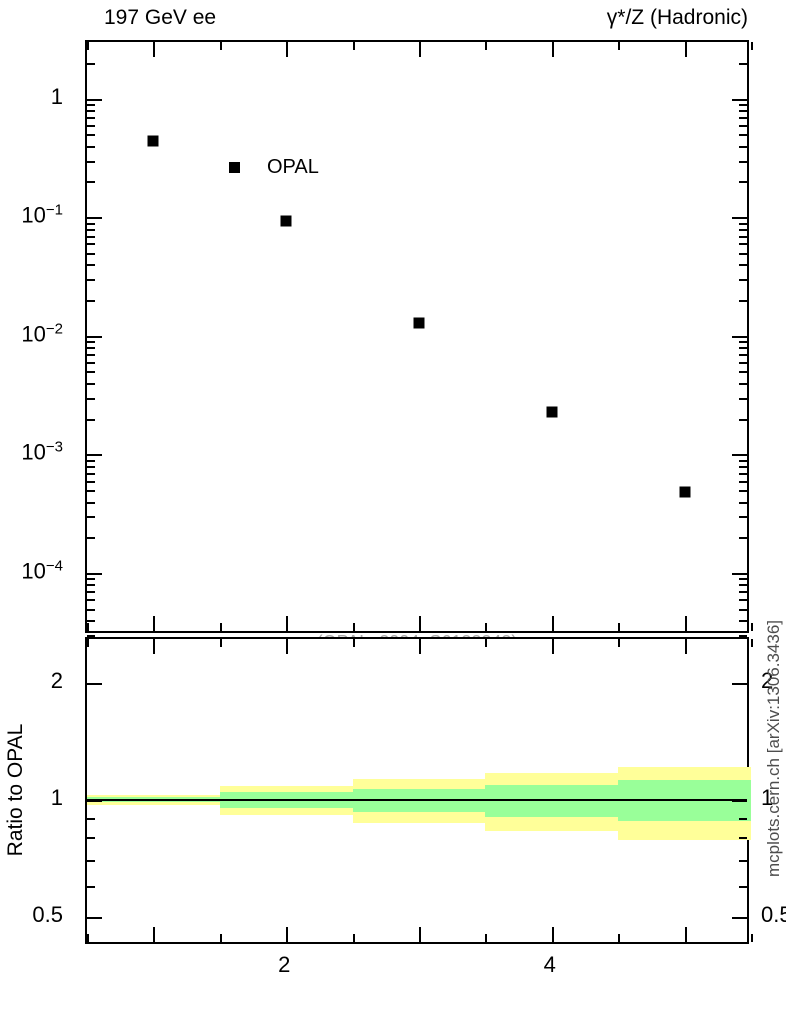 Image resolution: width=786 pixels, height=1024 pixels. I want to click on ratio-y-axis-title: Ratio to OPAL, so click(15, 790).